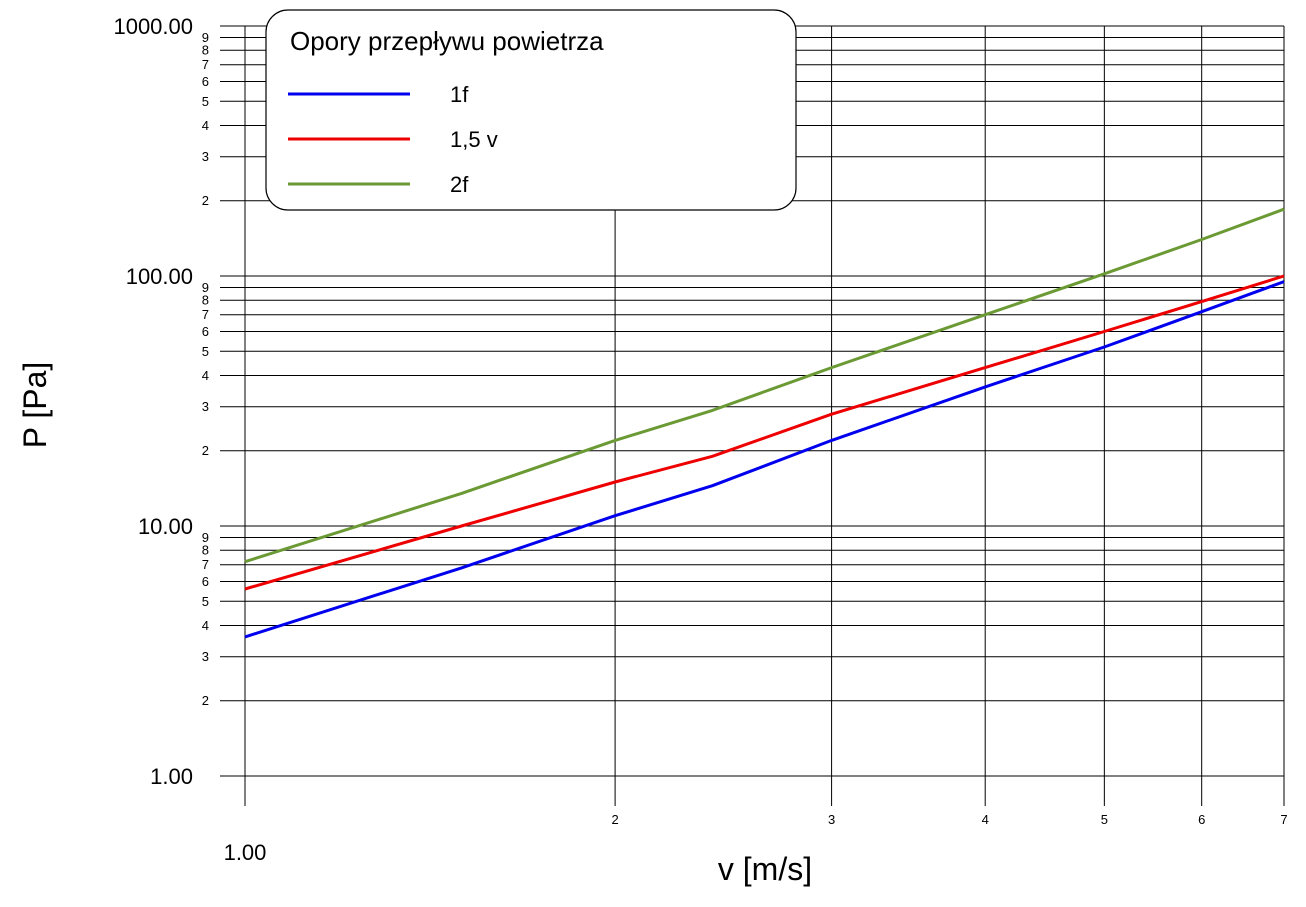  I want to click on legend-box, so click(531, 110).